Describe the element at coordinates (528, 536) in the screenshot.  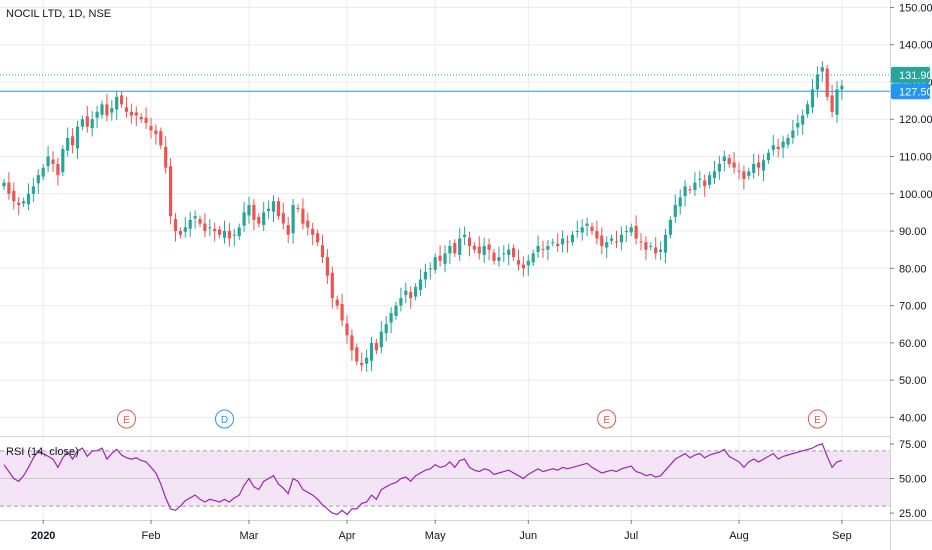
I see `time-tick-label: Jun` at that location.